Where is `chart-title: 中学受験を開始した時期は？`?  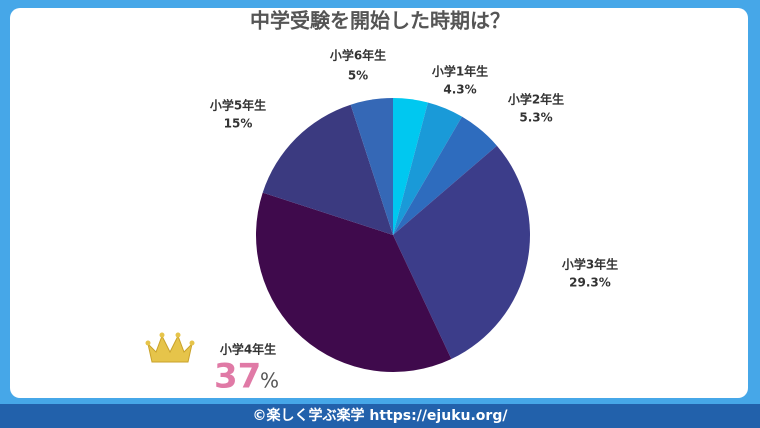 chart-title: 中学受験を開始した時期は？ is located at coordinates (380, 21).